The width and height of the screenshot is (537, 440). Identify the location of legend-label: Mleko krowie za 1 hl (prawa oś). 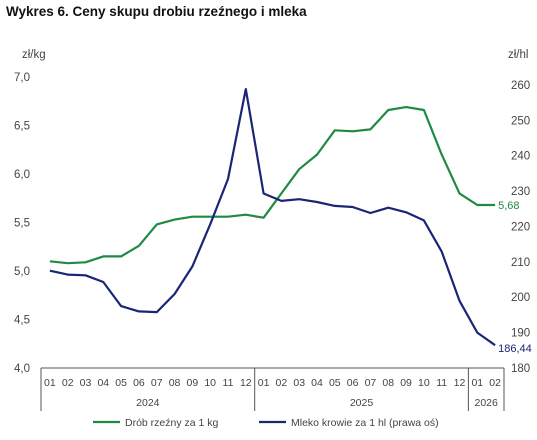
(365, 423).